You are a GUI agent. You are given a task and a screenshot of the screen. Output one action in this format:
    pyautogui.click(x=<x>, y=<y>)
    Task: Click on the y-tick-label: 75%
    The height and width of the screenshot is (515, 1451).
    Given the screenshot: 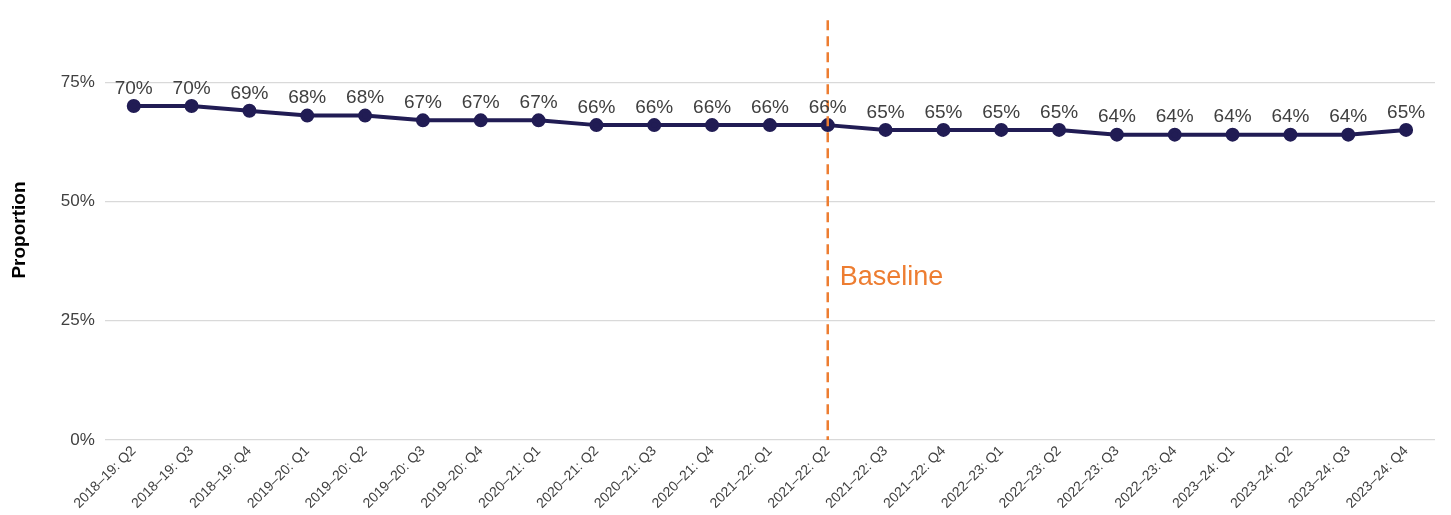 What is the action you would take?
    pyautogui.click(x=77, y=81)
    